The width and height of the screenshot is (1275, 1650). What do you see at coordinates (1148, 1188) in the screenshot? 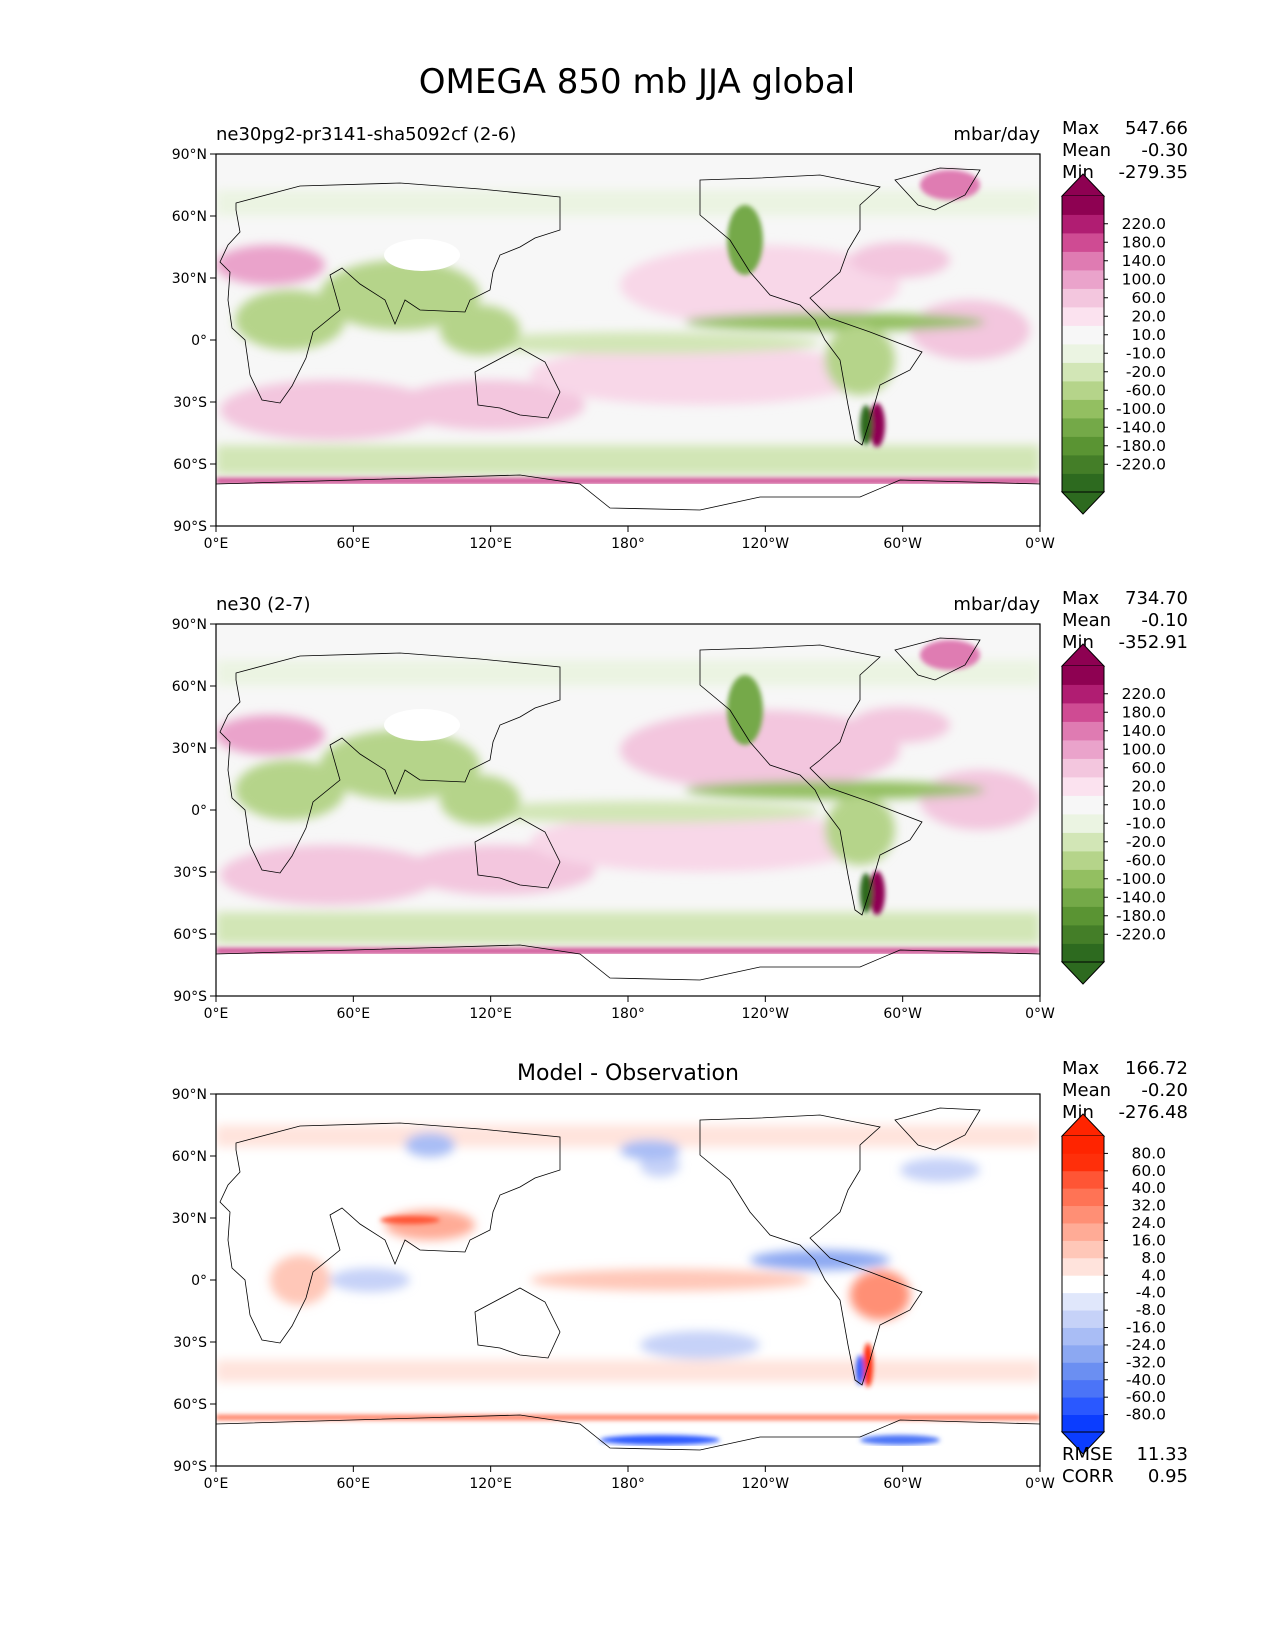
I see `colorbar-tick-label: 40.0` at bounding box center [1148, 1188].